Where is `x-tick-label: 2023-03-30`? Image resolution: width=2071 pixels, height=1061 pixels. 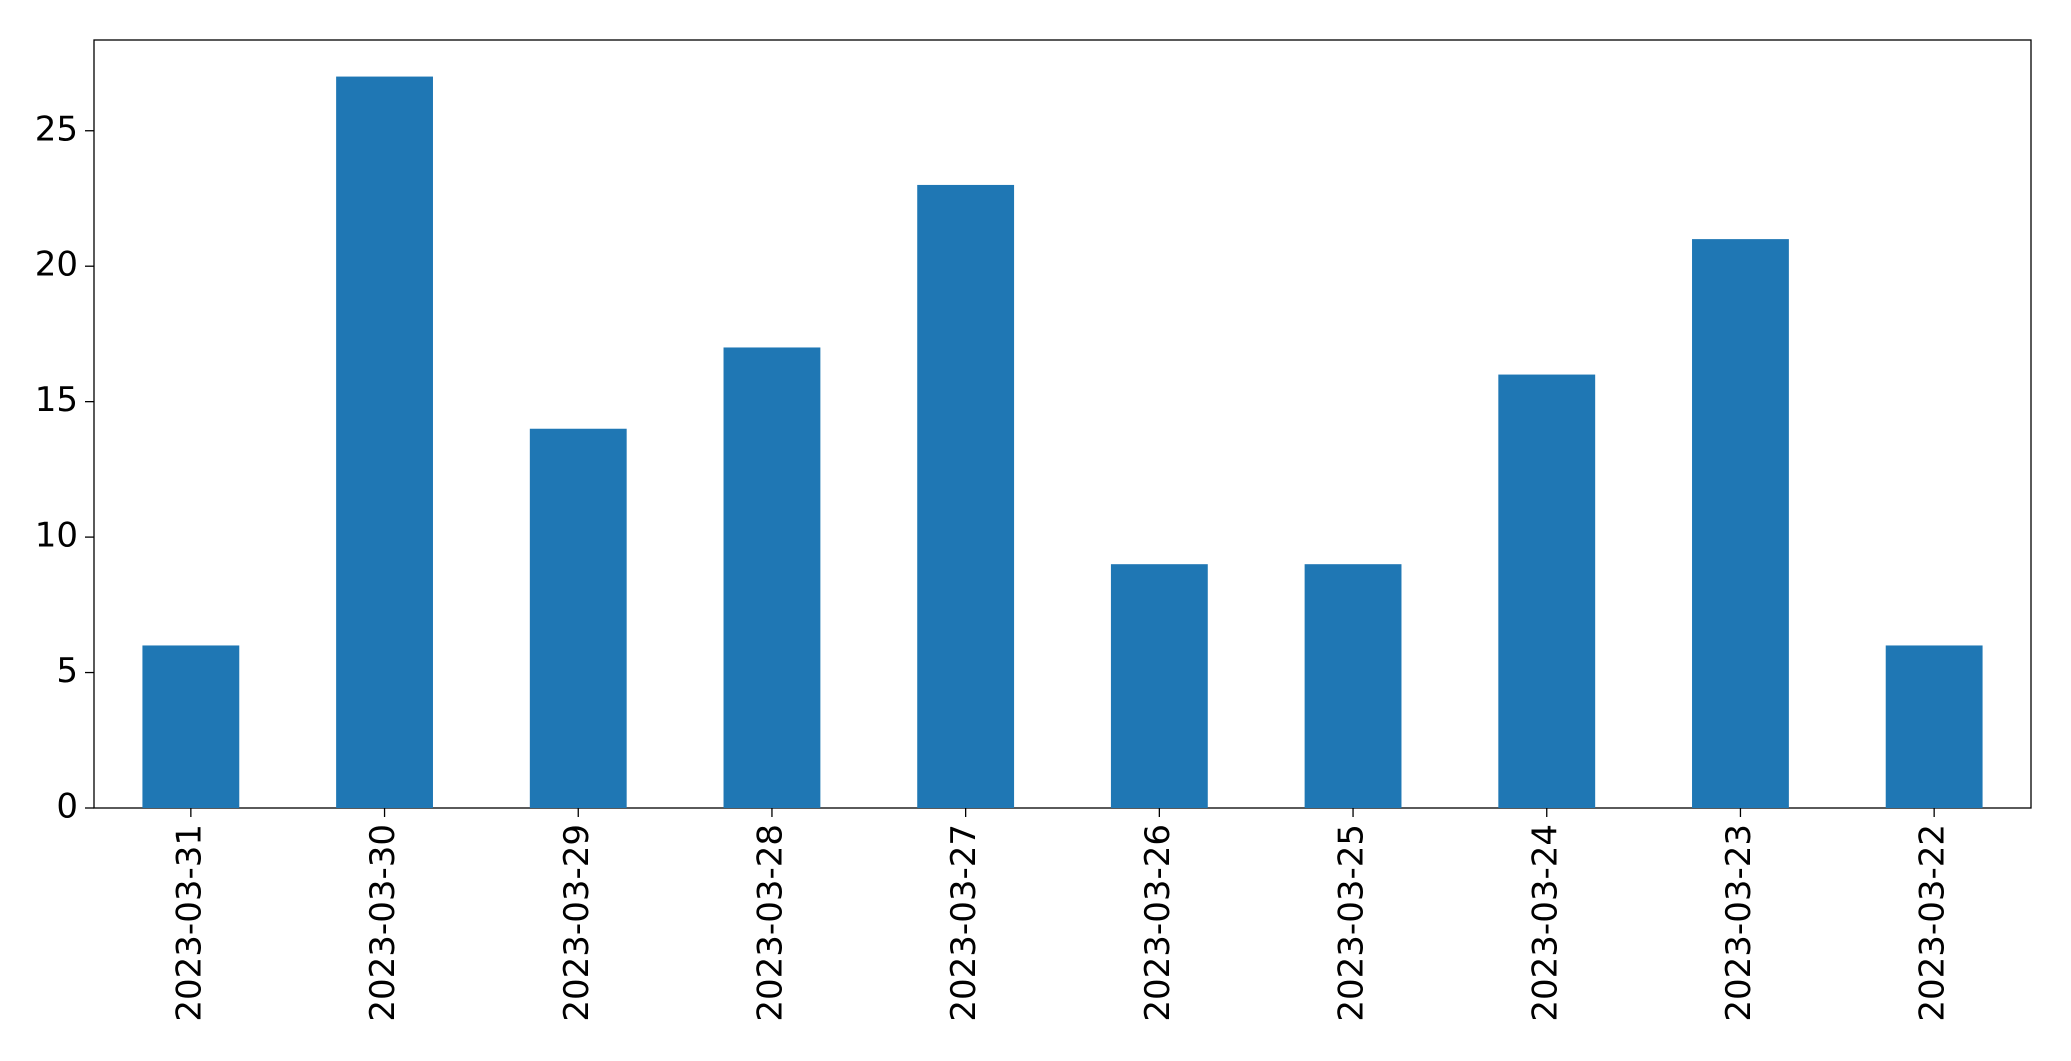
x-tick-label: 2023-03-30 is located at coordinates (383, 923).